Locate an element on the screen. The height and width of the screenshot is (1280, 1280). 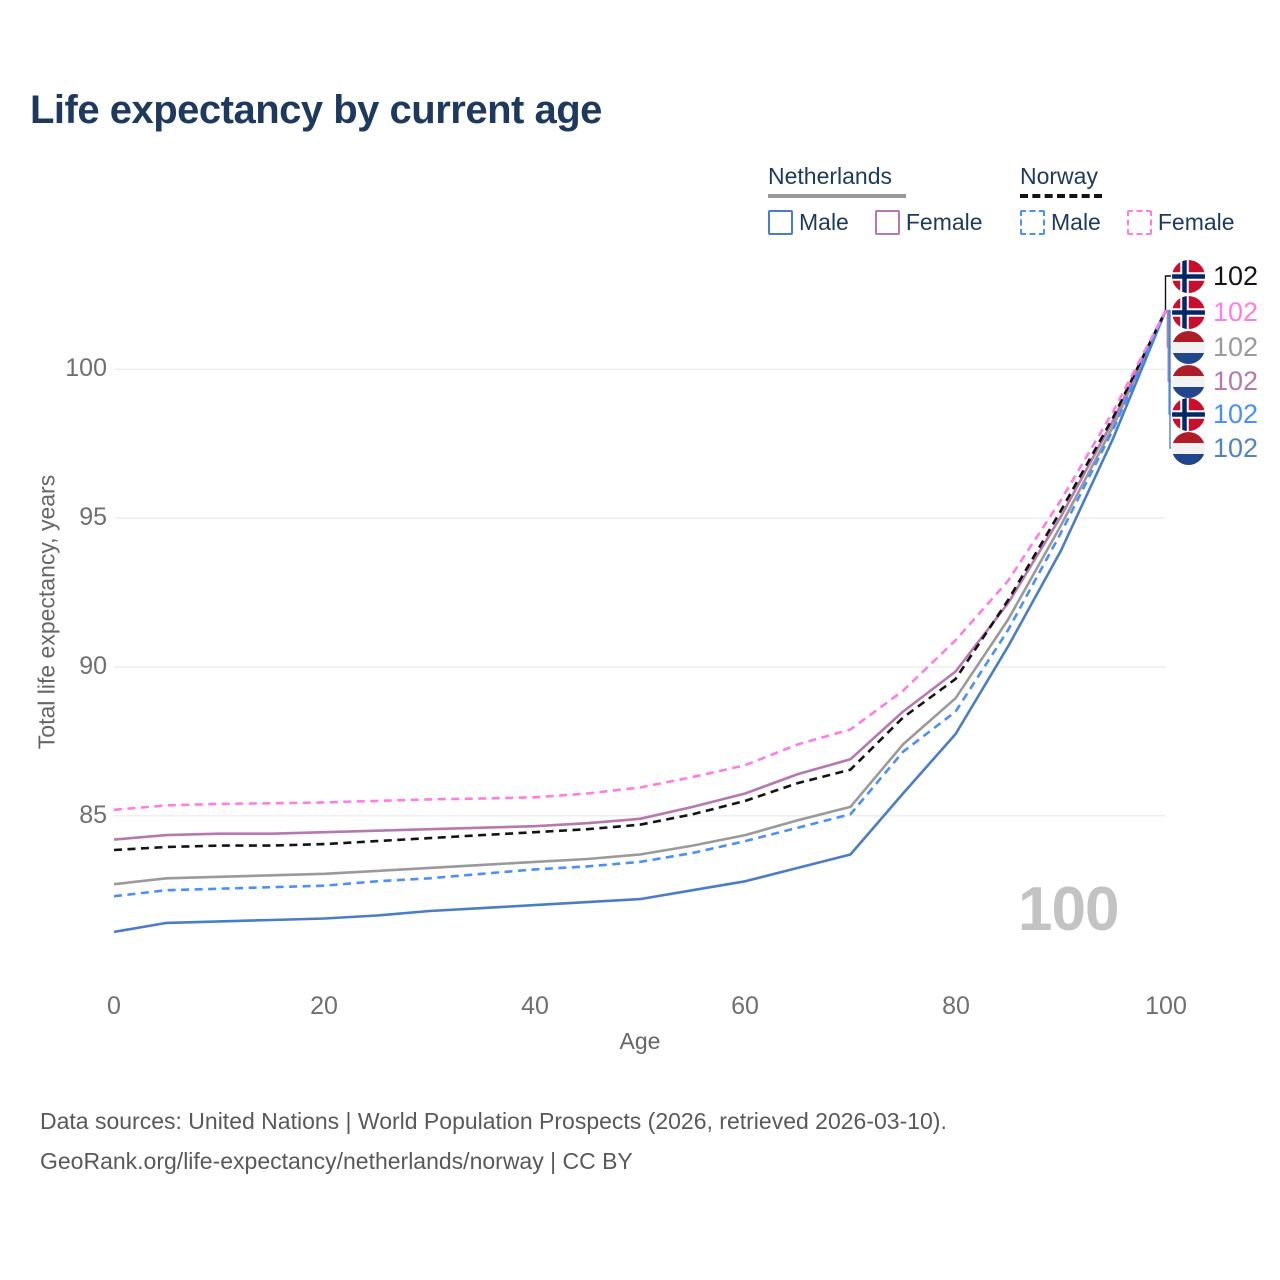
end-label-netherlands-total: 102 is located at coordinates (1215, 347).